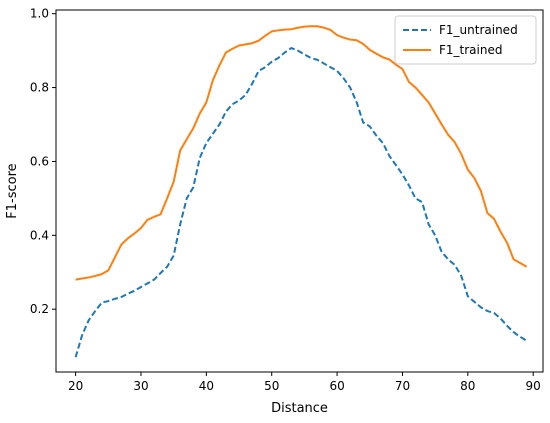  I want to click on x-tick-label: 90, so click(533, 386).